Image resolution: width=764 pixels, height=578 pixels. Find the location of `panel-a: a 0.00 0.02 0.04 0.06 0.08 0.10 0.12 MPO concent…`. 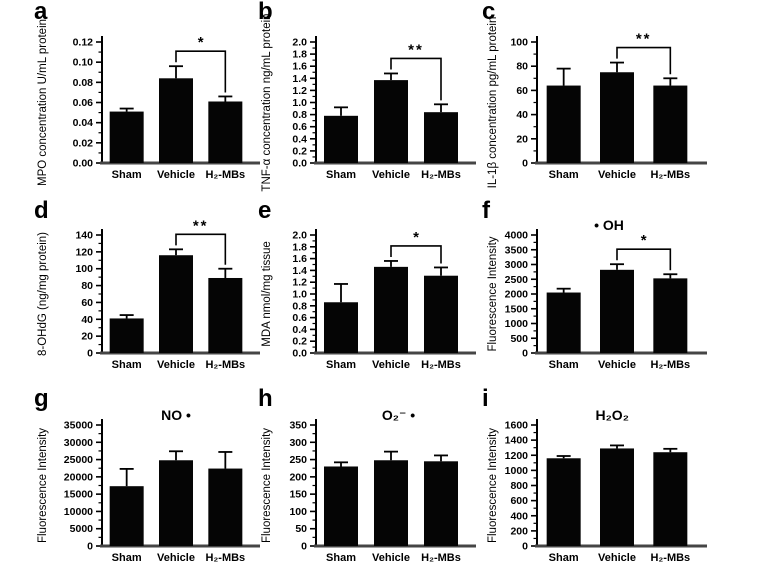

panel-a: a 0.00 0.02 0.04 0.06 0.08 0.10 0.12 MPO concent… is located at coordinates (130, 97).